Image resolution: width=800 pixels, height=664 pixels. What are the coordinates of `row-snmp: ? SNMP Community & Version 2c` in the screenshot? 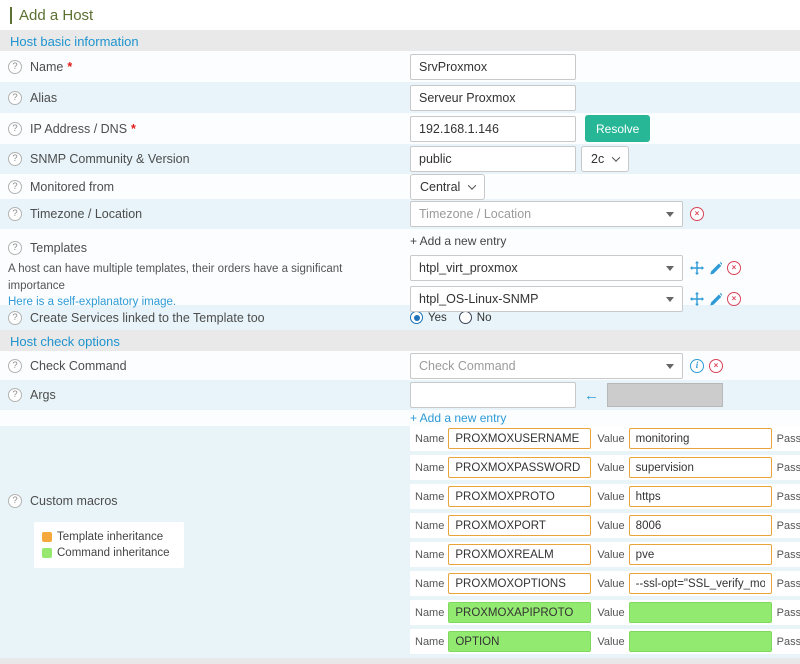 It's located at (400, 159).